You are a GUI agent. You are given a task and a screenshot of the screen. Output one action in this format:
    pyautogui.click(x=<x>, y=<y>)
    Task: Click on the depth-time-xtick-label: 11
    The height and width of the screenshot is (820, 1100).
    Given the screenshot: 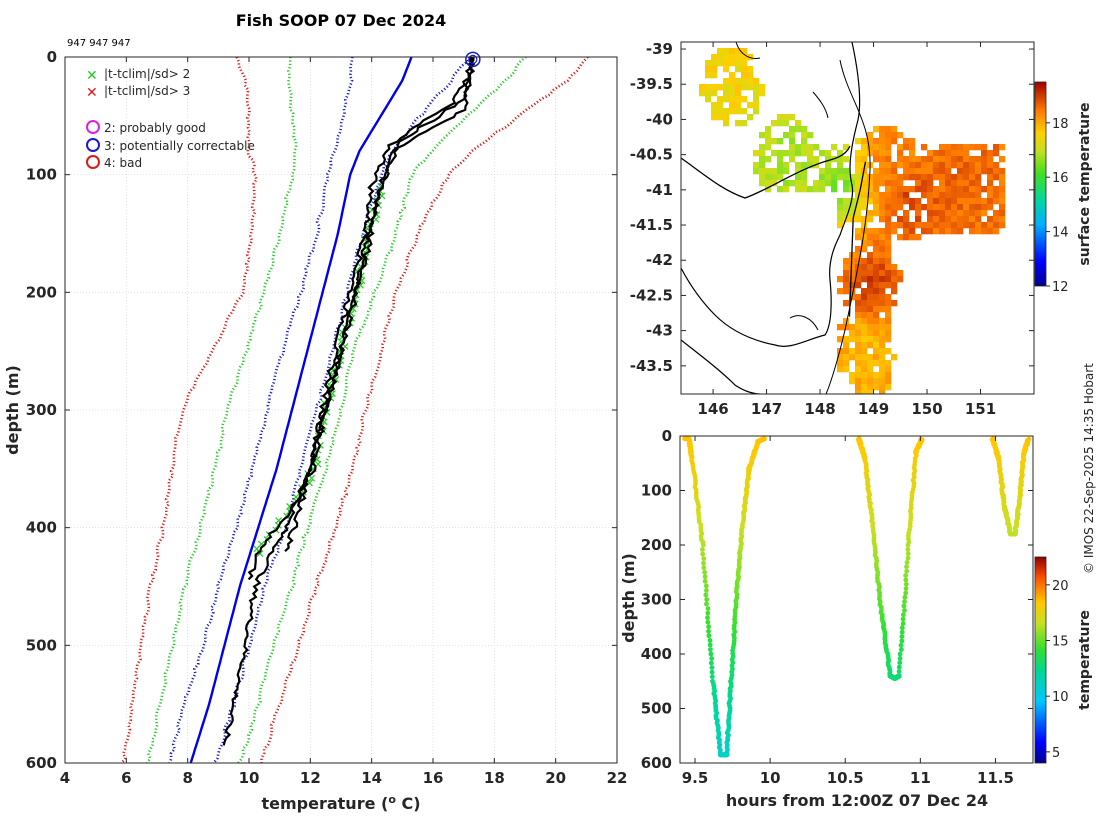 What is the action you would take?
    pyautogui.click(x=920, y=778)
    